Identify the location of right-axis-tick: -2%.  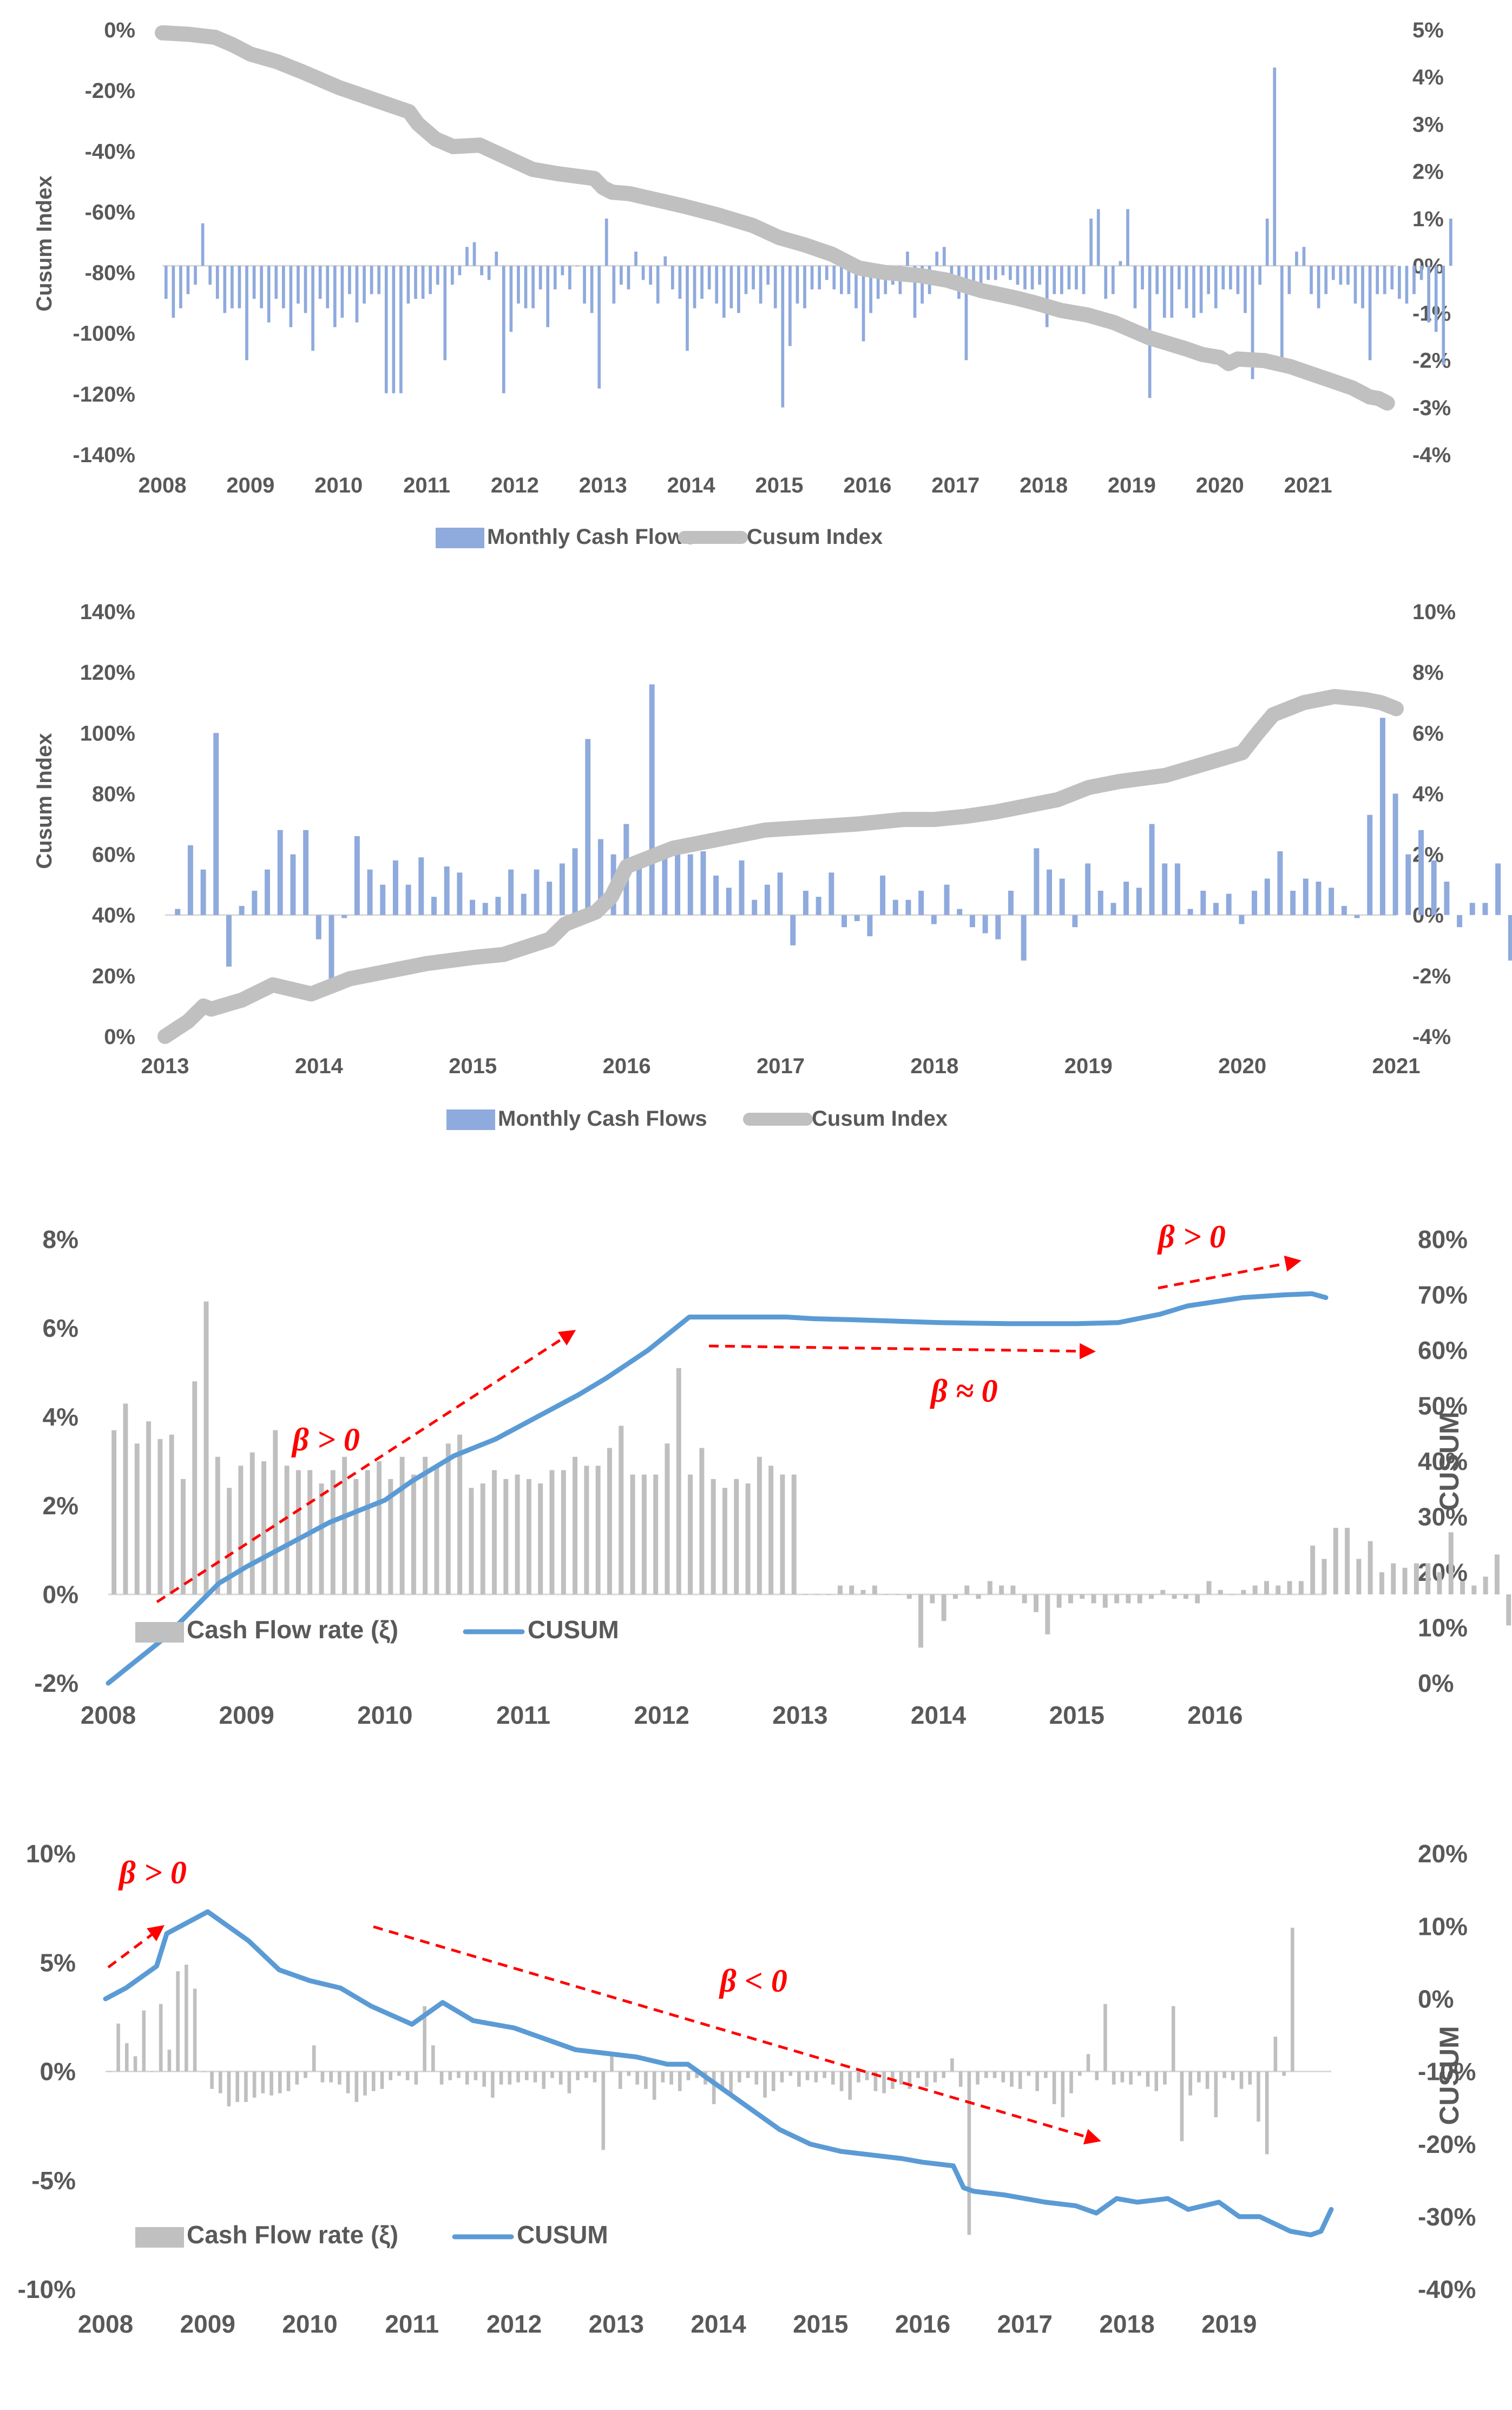
(1431, 976).